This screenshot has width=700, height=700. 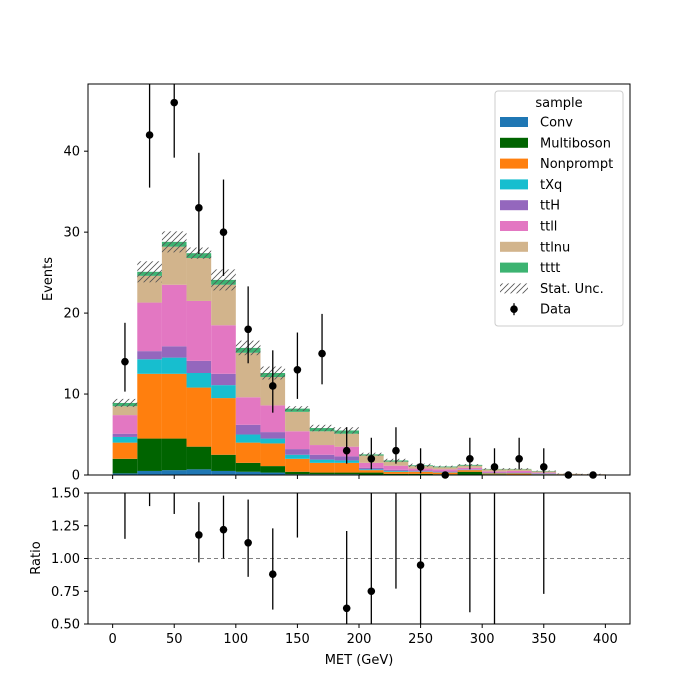 I want to click on legend-swatch-stat-unc, so click(x=514, y=288).